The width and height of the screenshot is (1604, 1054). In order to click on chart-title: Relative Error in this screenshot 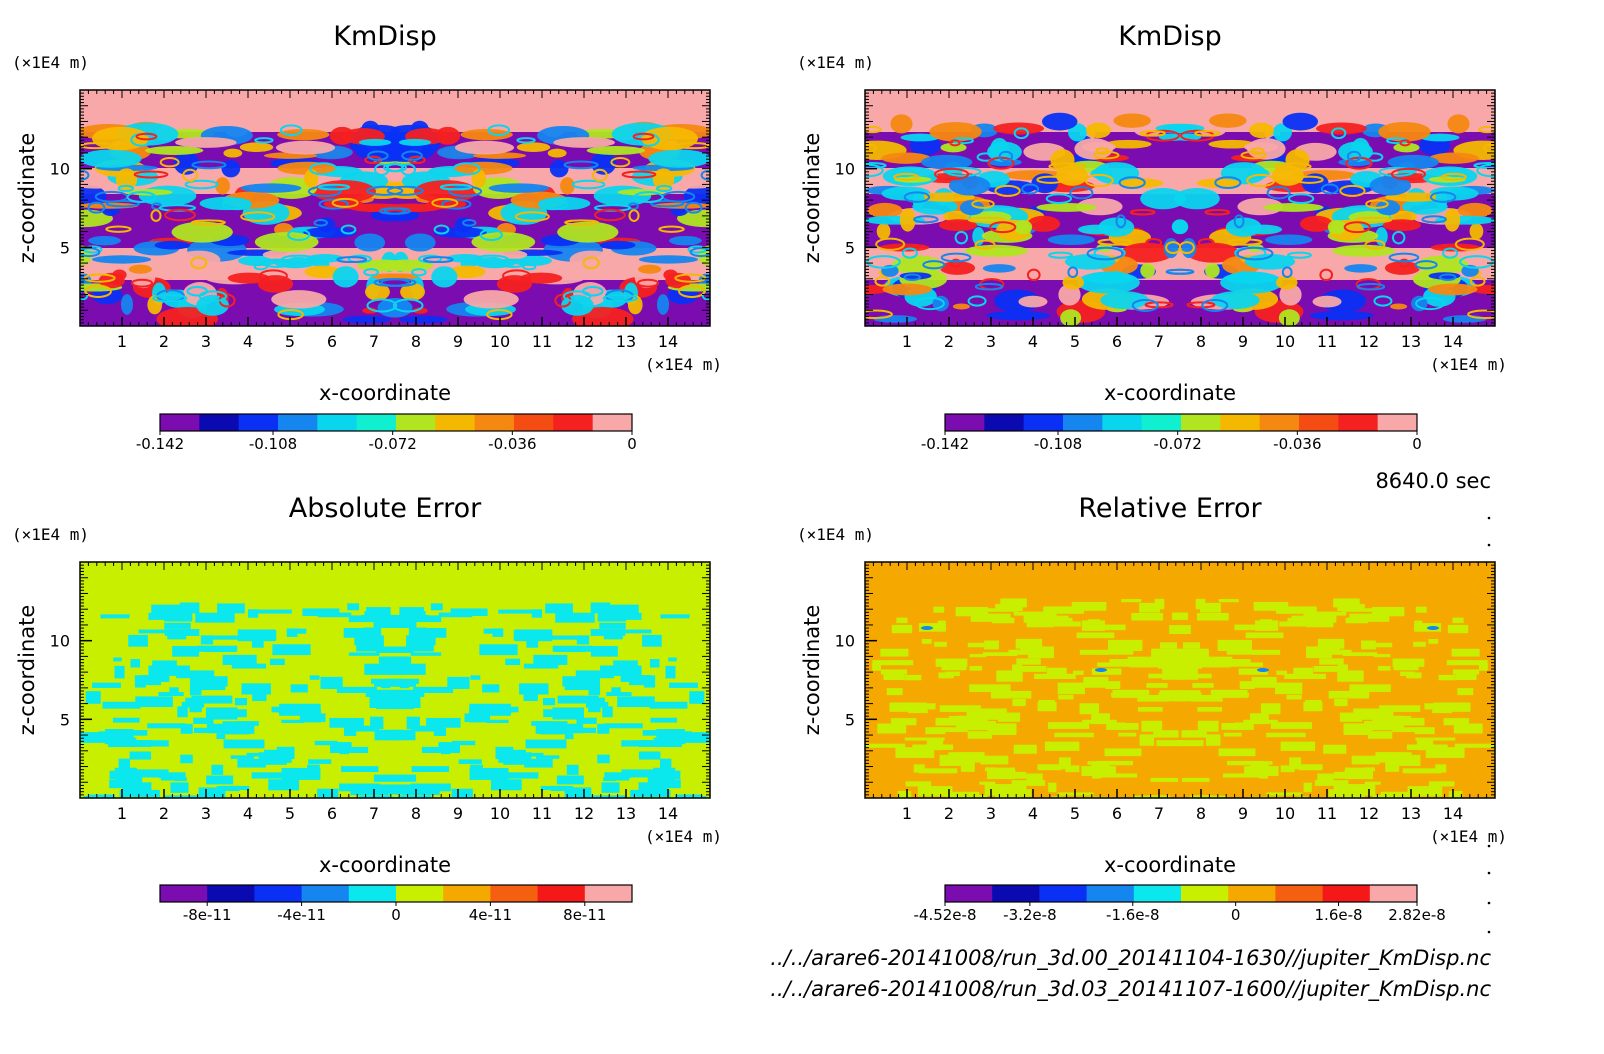, I will do `click(1170, 508)`.